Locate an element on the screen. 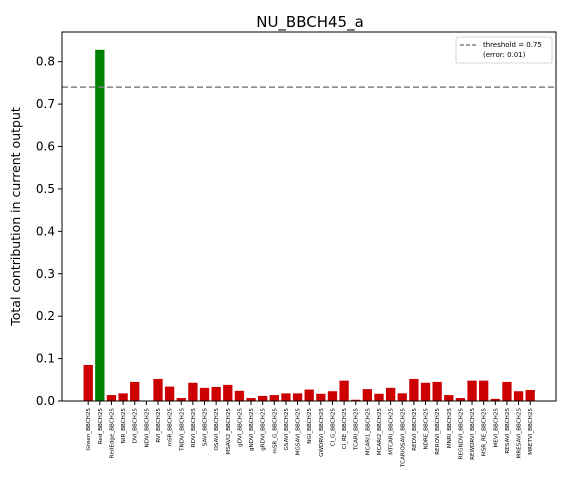 This screenshot has height=494, width=570. legend-box is located at coordinates (504, 50).